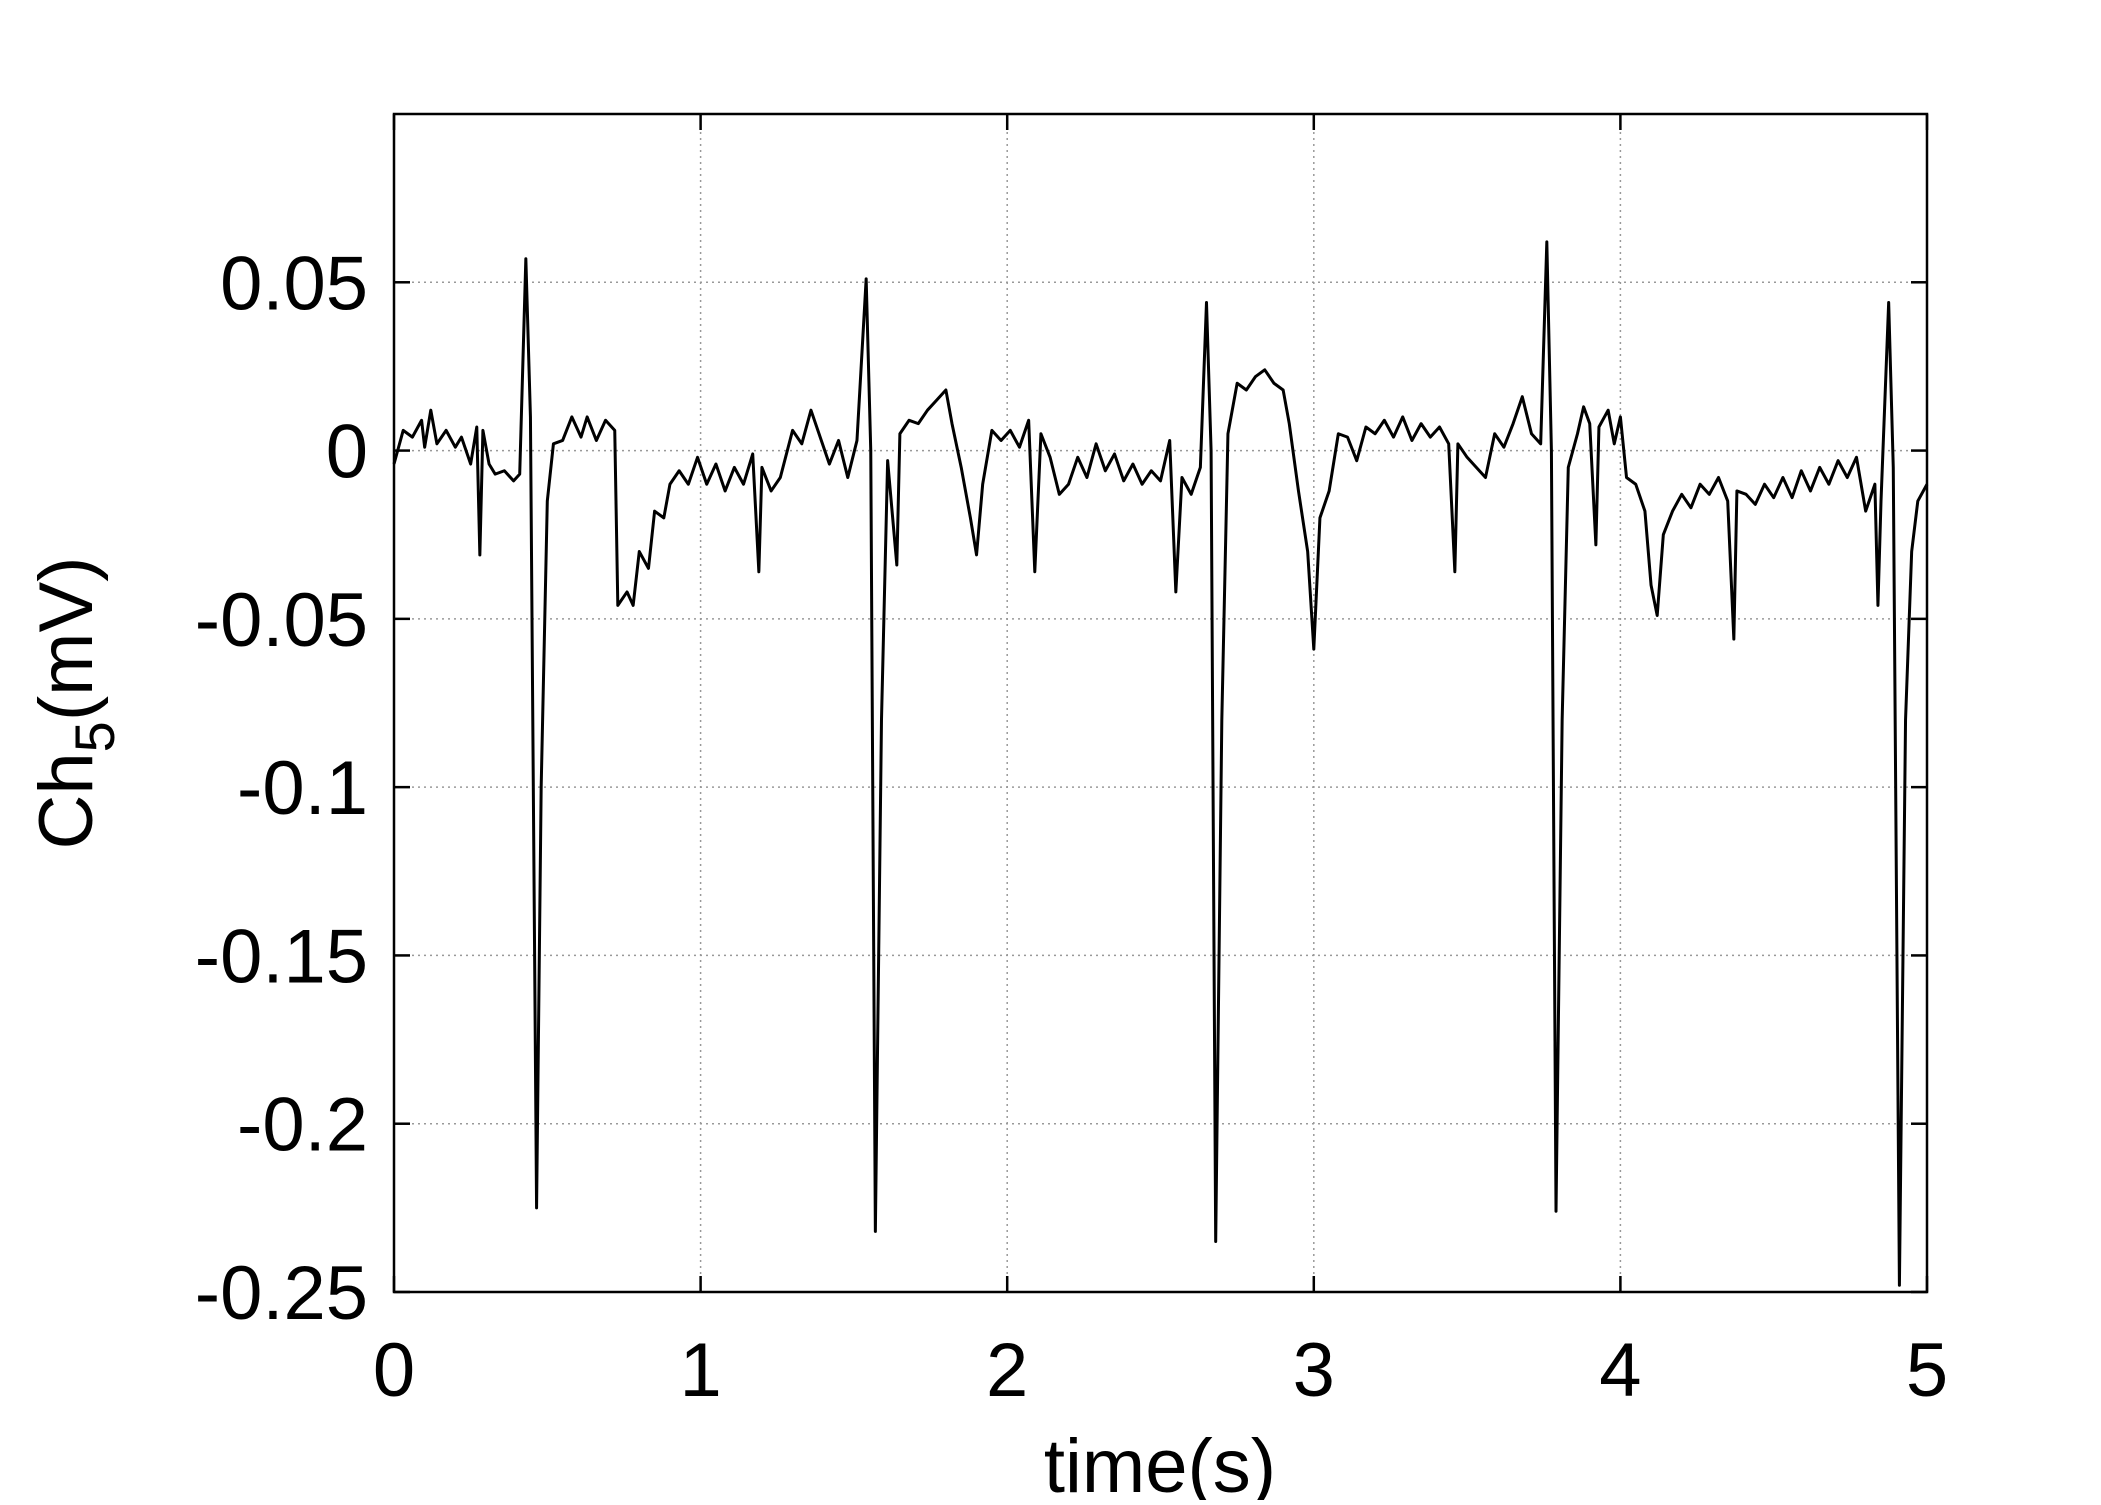 The image size is (2101, 1505). What do you see at coordinates (1314, 1370) in the screenshot?
I see `x-tick-label: 3` at bounding box center [1314, 1370].